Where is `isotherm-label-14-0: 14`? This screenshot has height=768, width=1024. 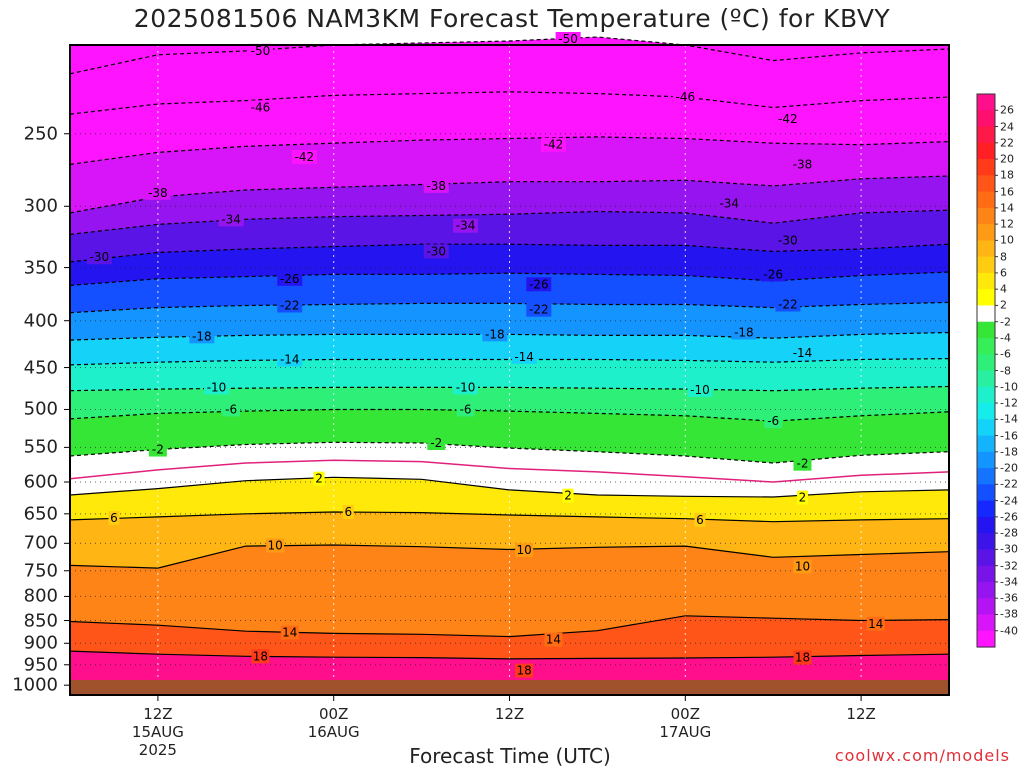
isotherm-label-14-0: 14 is located at coordinates (289, 633).